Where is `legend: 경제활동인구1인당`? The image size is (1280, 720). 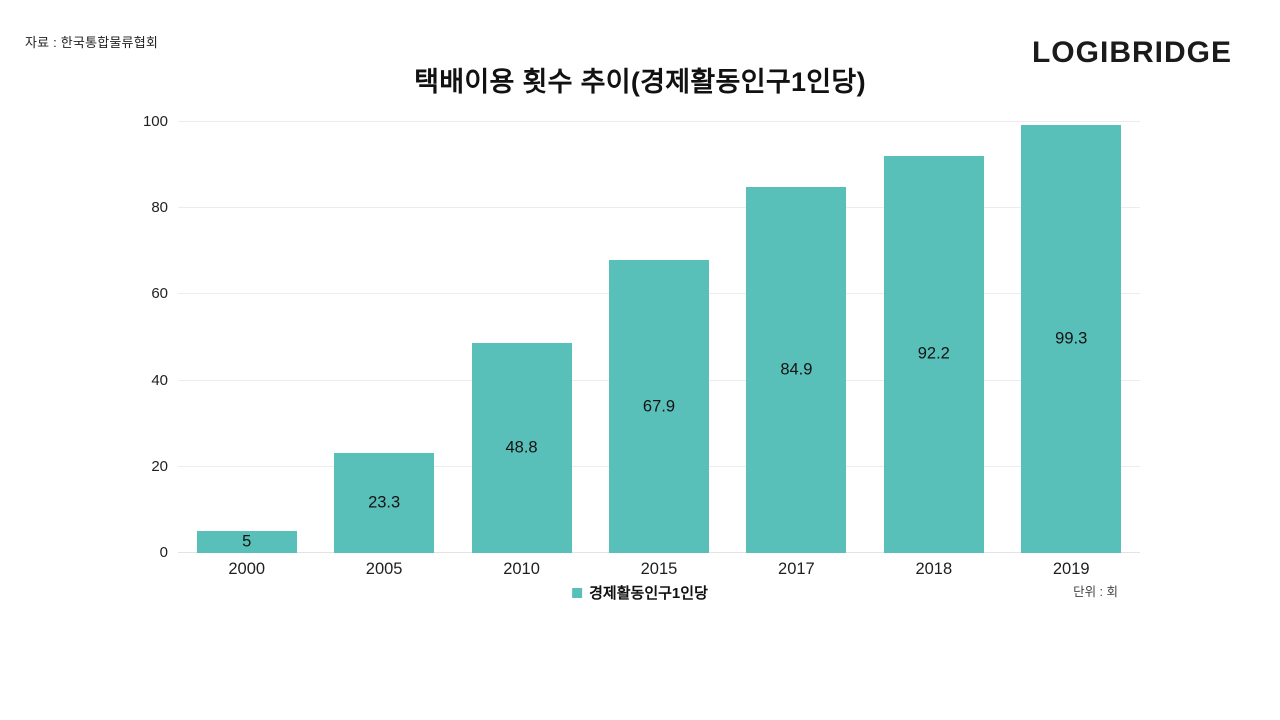
legend: 경제활동인구1인당 is located at coordinates (640, 592).